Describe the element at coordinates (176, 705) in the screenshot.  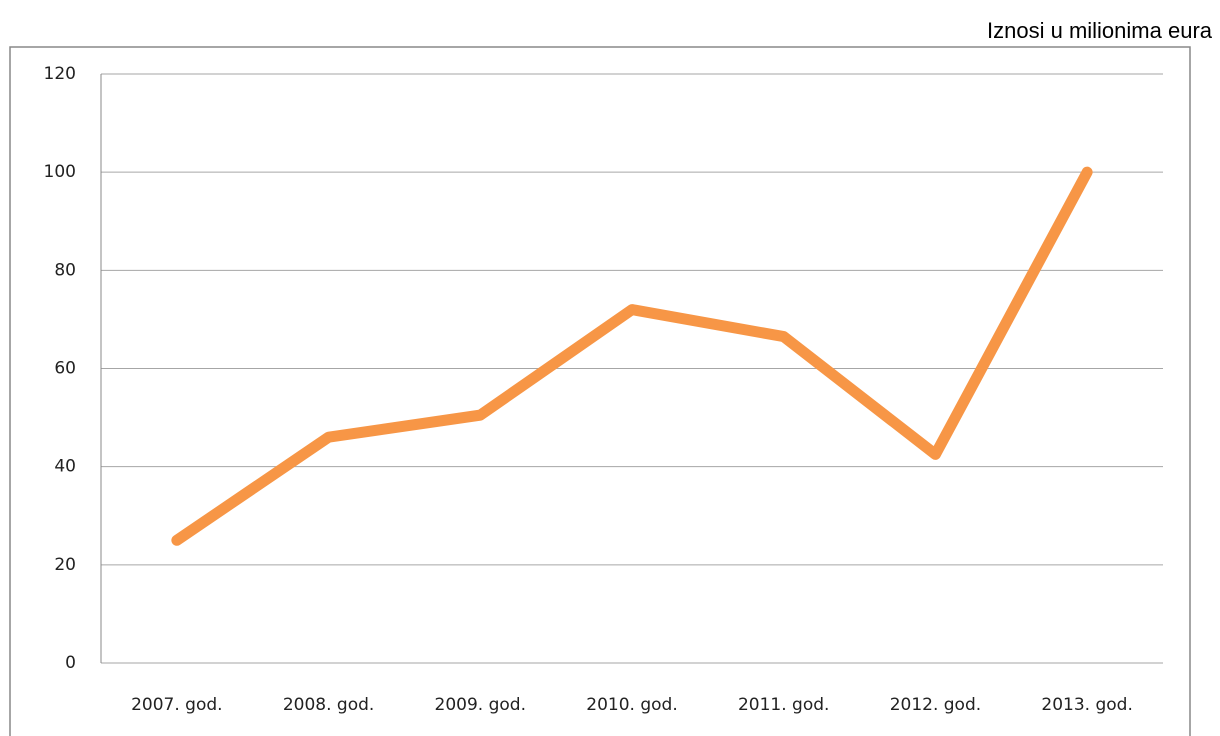
I see `x-tick-label: 2007. god.` at that location.